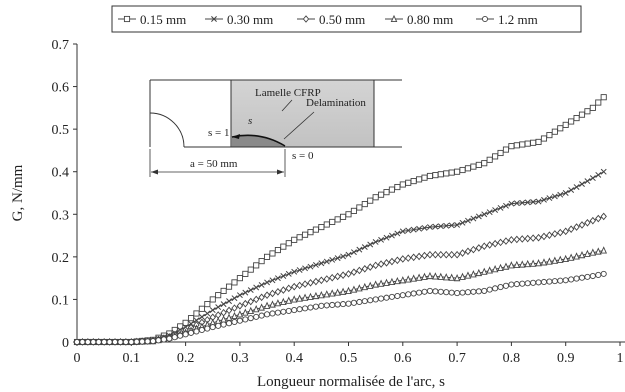 This screenshot has height=392, width=625. Describe the element at coordinates (566, 358) in the screenshot. I see `x-tick-label: 0.9` at that location.